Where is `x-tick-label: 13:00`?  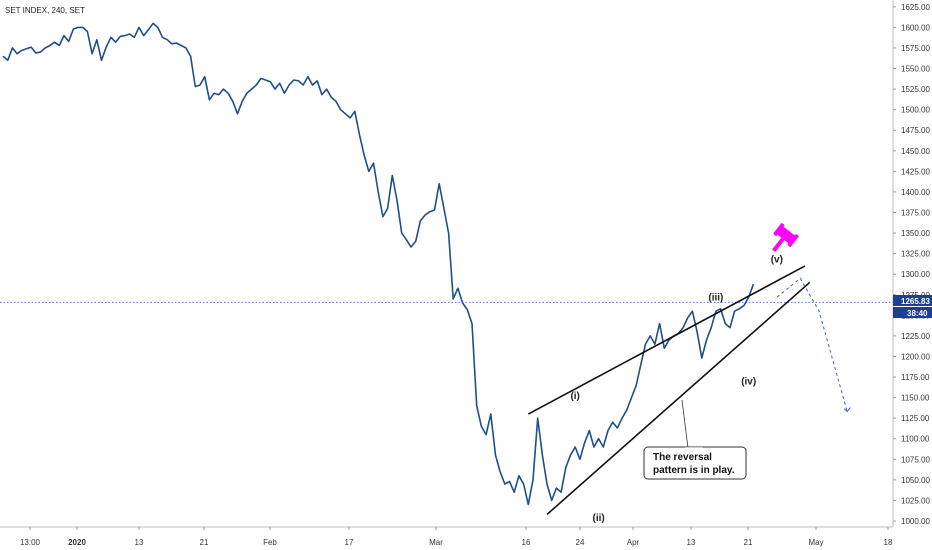
x-tick-label: 13:00 is located at coordinates (30, 542).